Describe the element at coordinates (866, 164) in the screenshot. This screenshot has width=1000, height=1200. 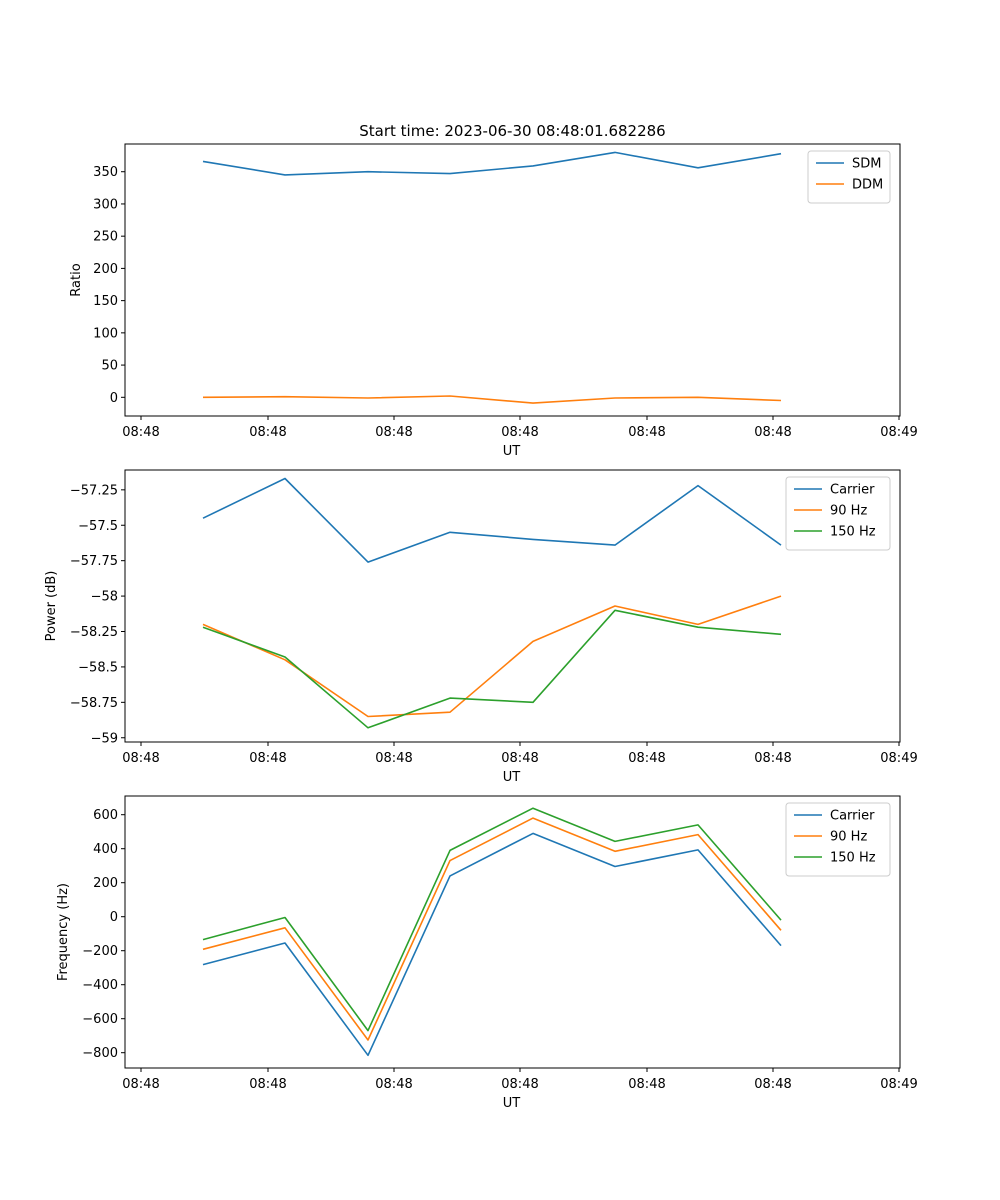
I see `legend-entry: SDM` at that location.